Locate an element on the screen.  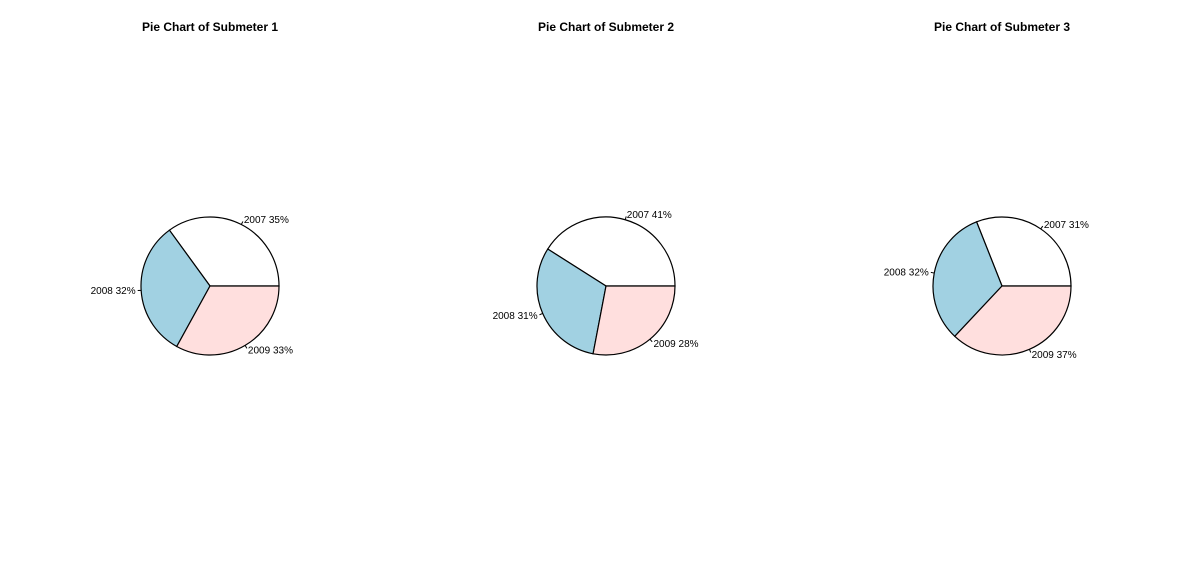
slice-label-2007: 2007 31% is located at coordinates (1066, 225).